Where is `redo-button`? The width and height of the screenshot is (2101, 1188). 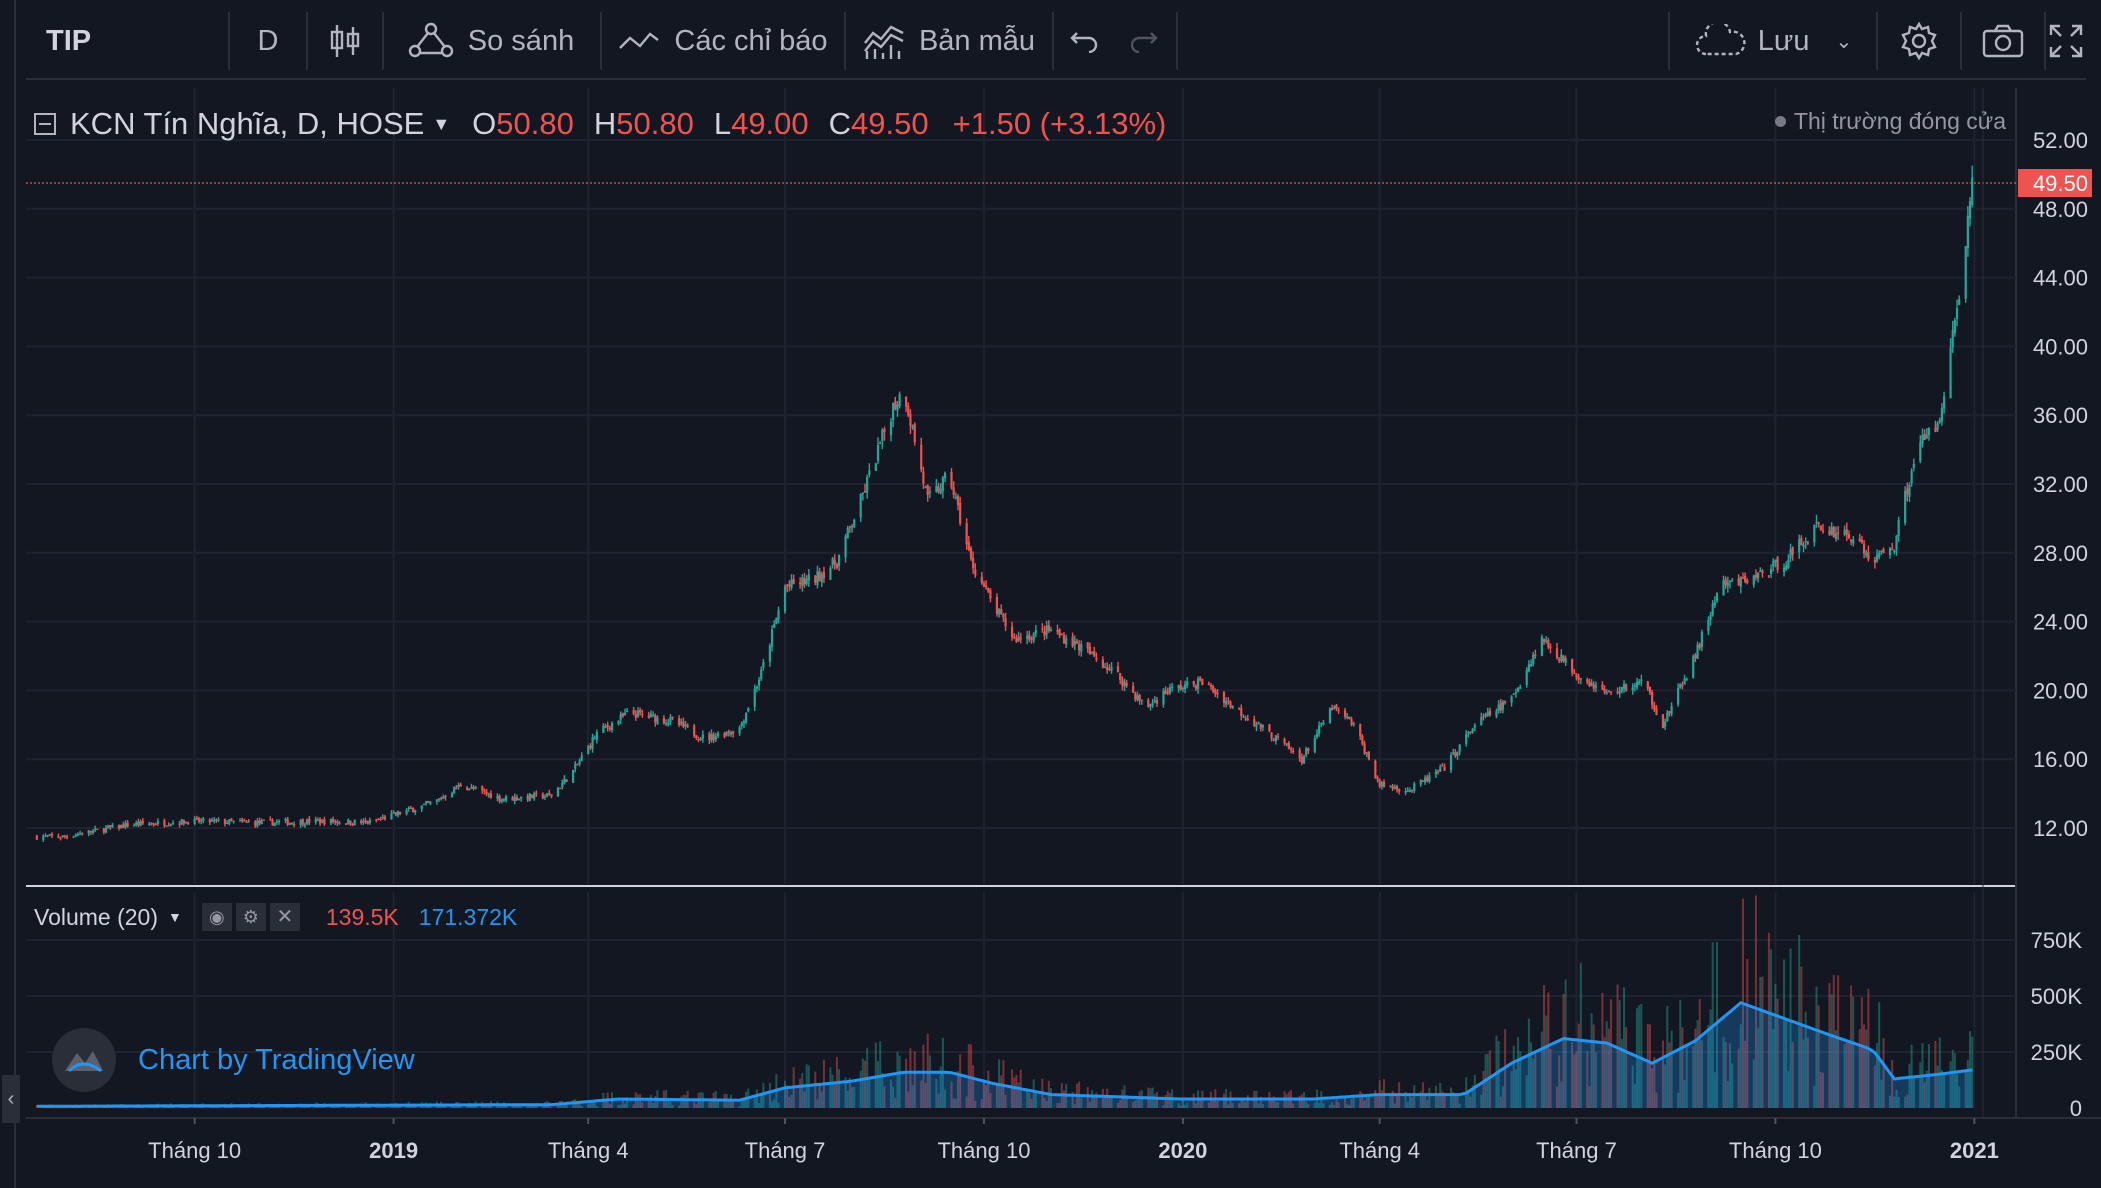
redo-button is located at coordinates (1144, 41).